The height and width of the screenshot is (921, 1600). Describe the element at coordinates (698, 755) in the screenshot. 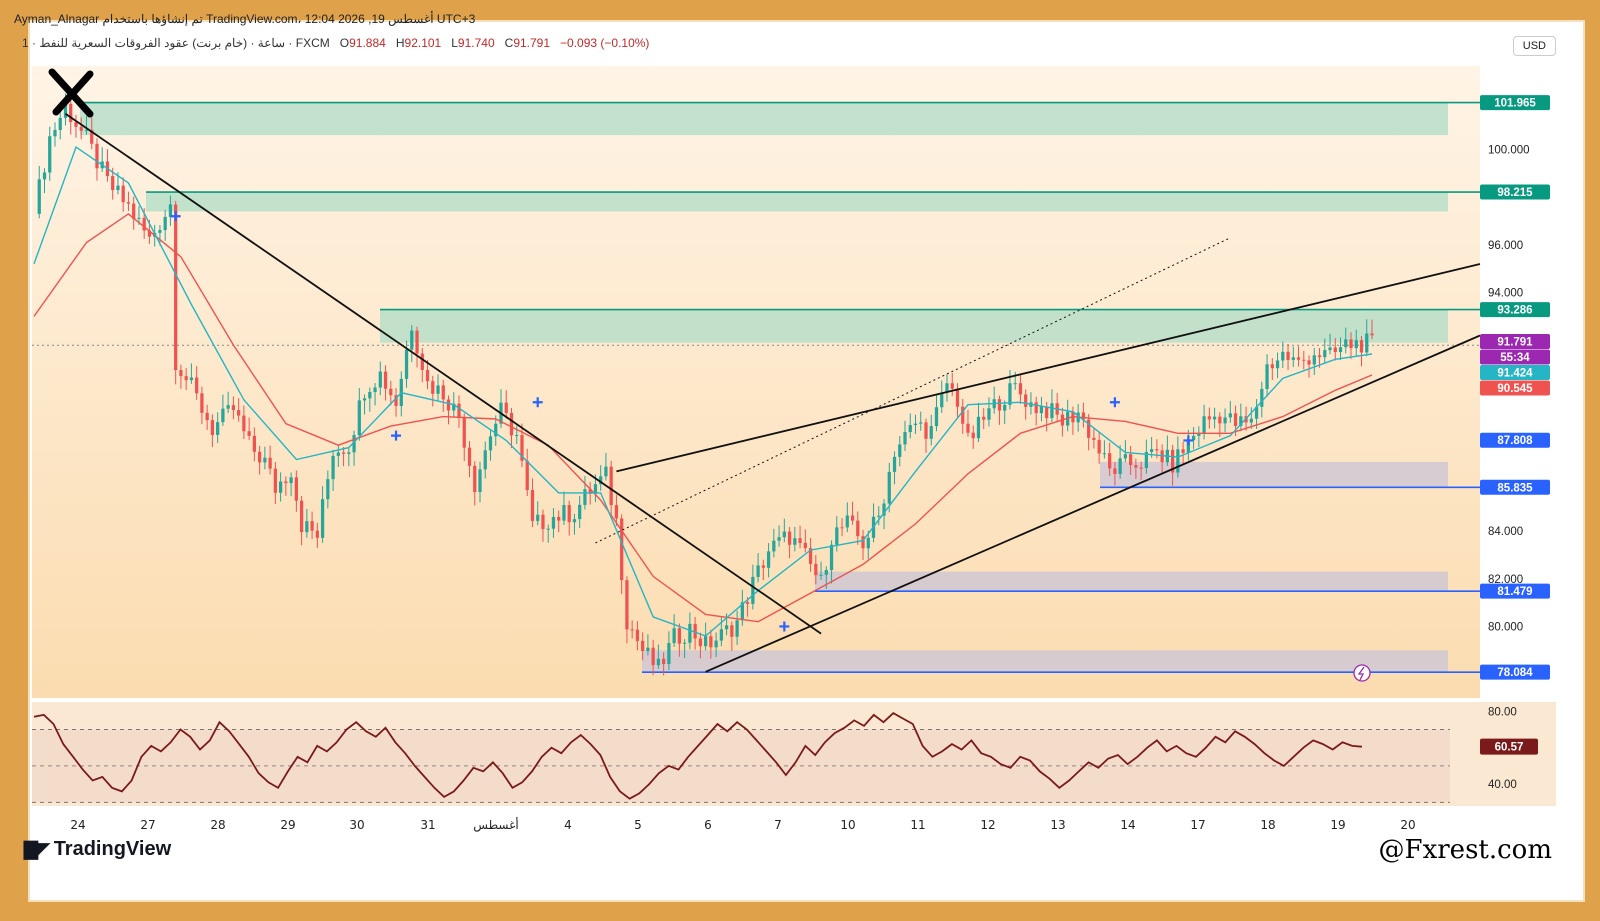

I see `rsi-line` at that location.